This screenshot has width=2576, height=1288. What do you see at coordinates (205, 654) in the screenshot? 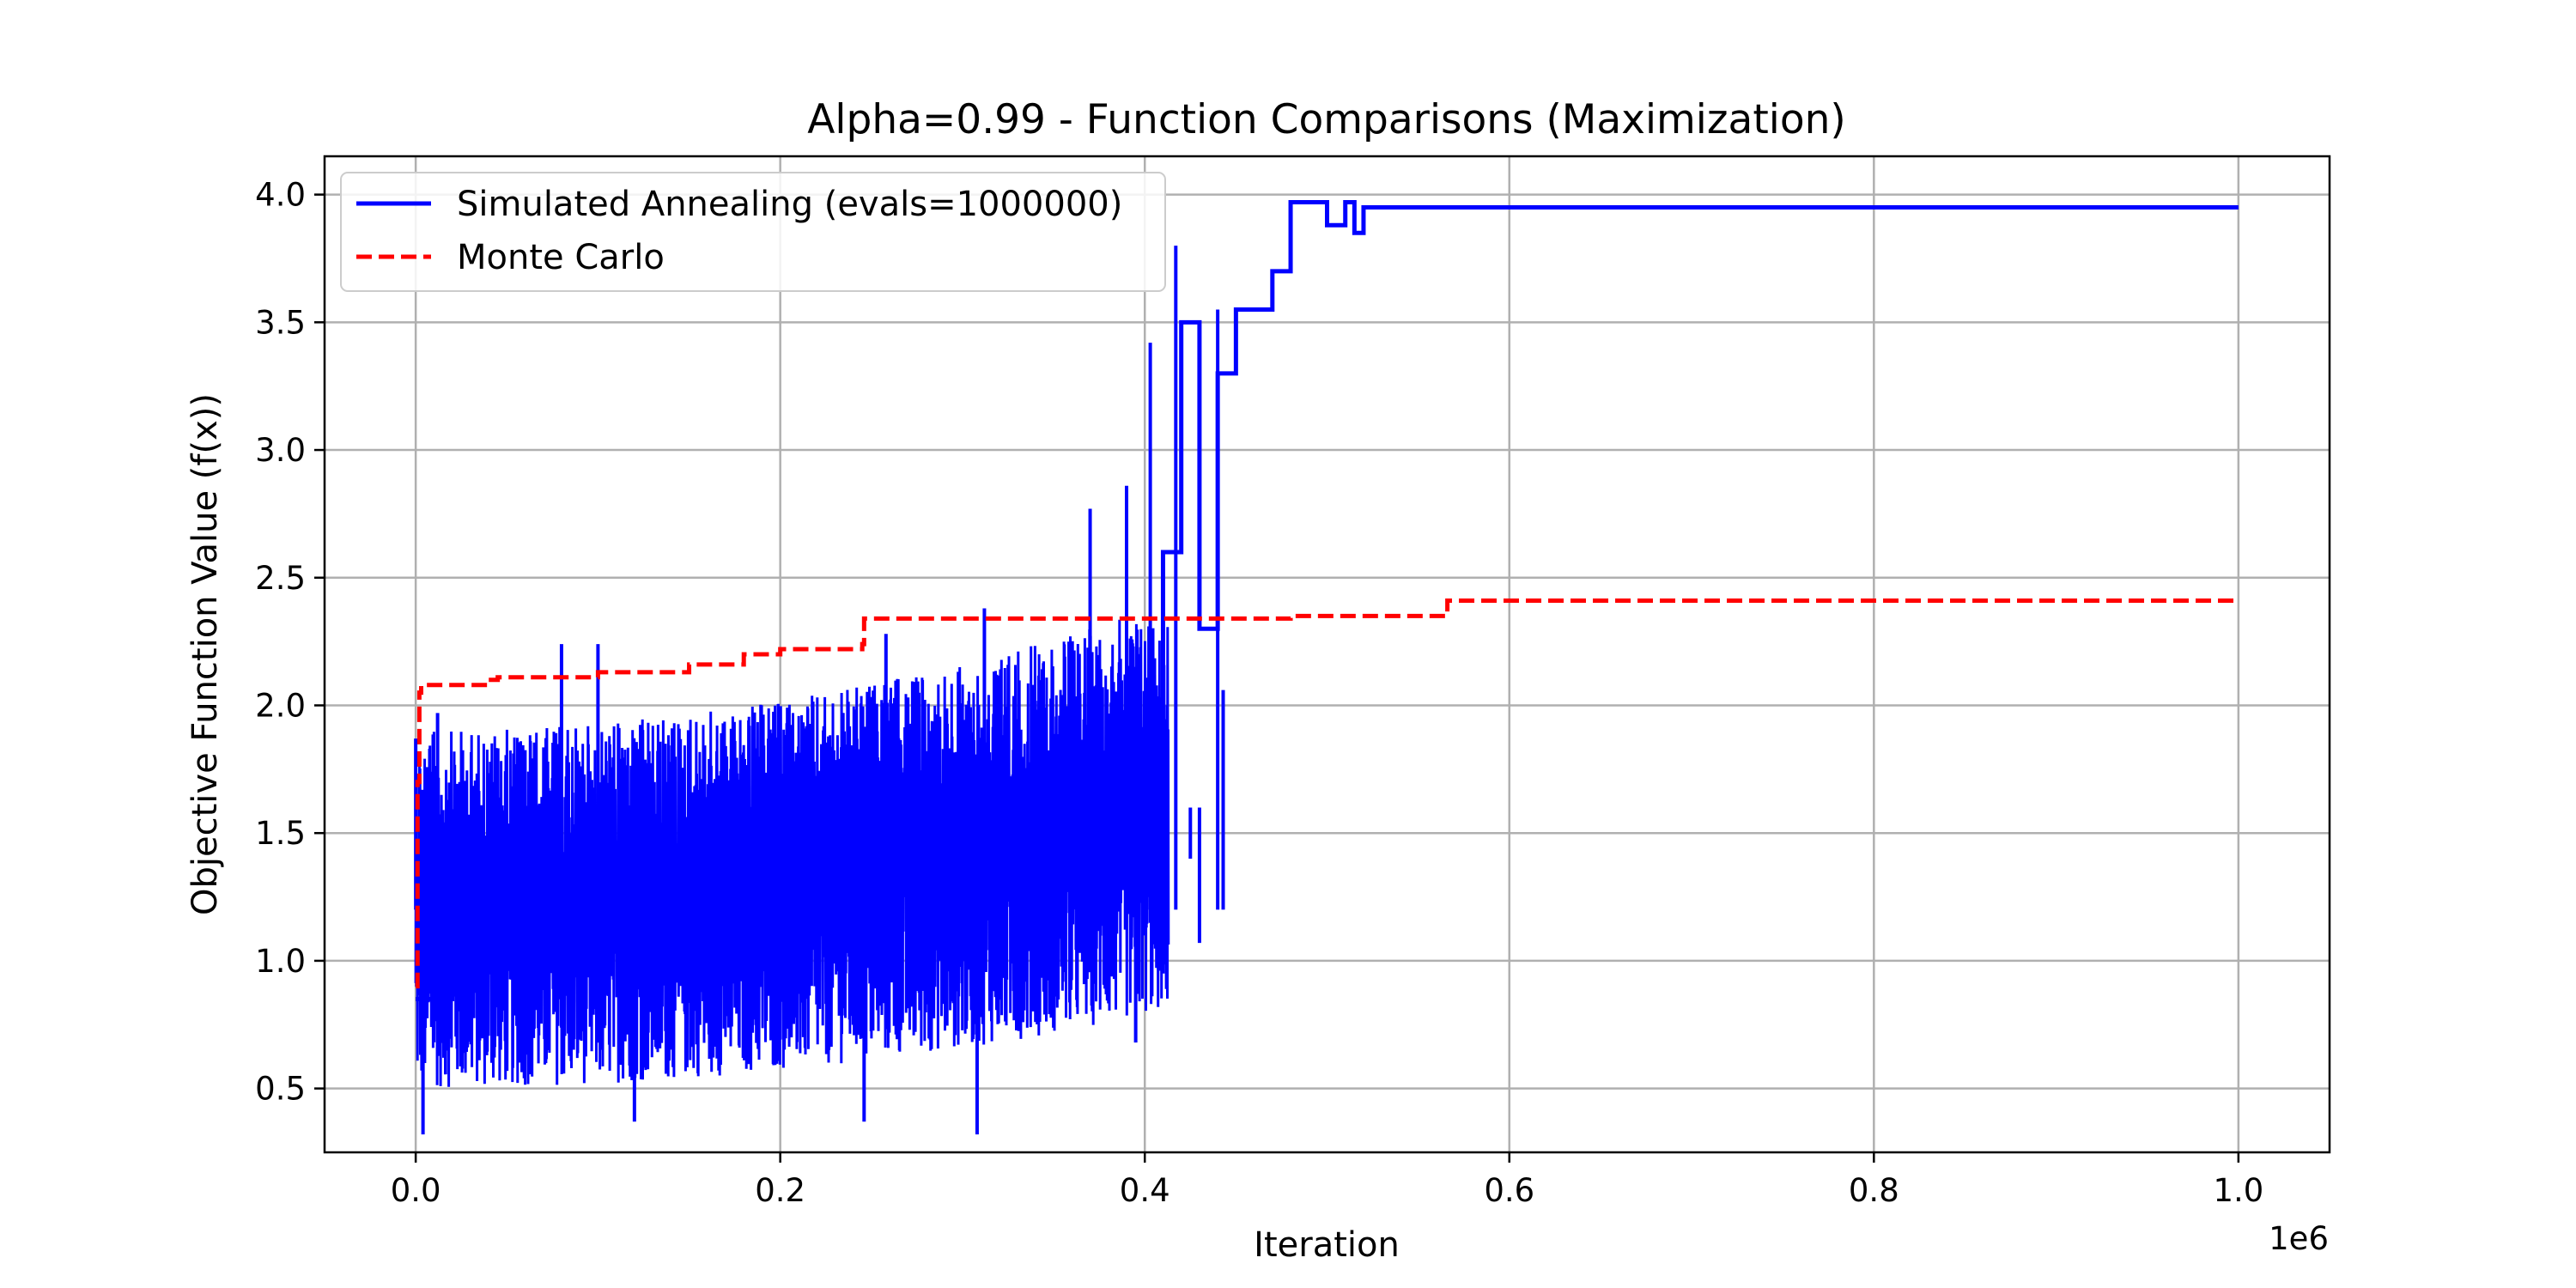
I see `y-axis-label: Objective Function Value (f(x))` at bounding box center [205, 654].